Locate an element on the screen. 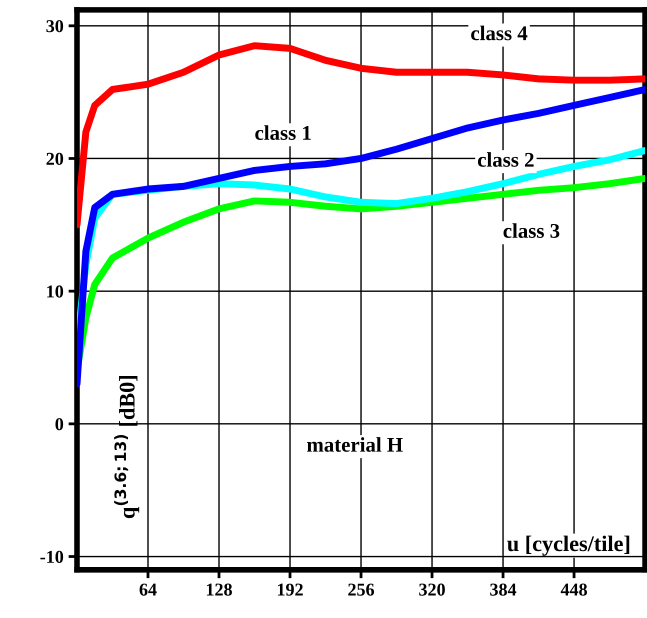 This screenshot has width=647, height=618. annotation: material H is located at coordinates (355, 444).